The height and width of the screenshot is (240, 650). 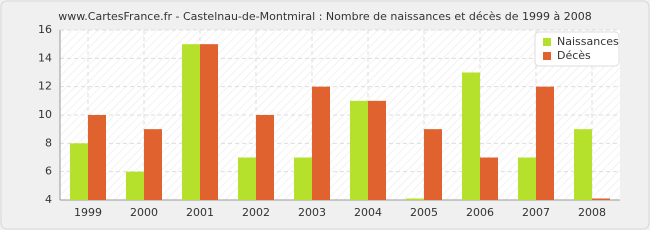 What do you see at coordinates (574, 55) in the screenshot?
I see `legend-label: Décès` at bounding box center [574, 55].